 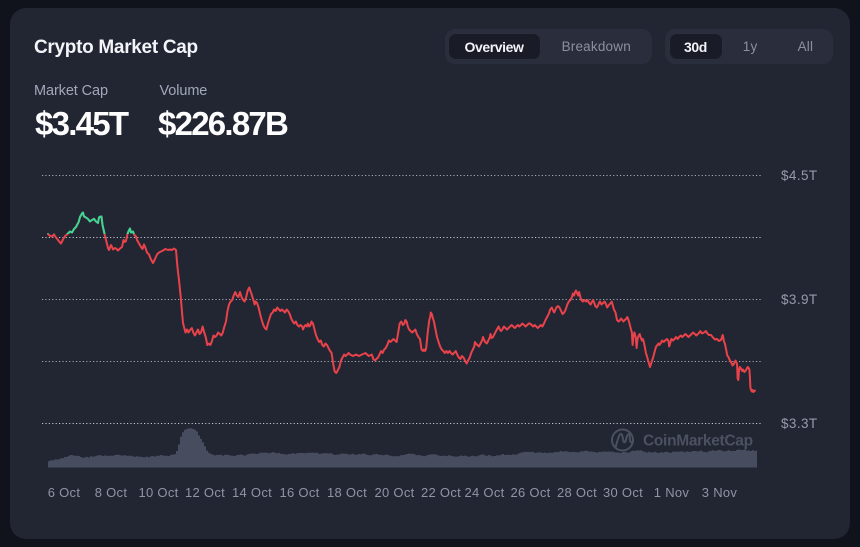 I want to click on svg-text: 24 Oct, so click(x=484, y=492).